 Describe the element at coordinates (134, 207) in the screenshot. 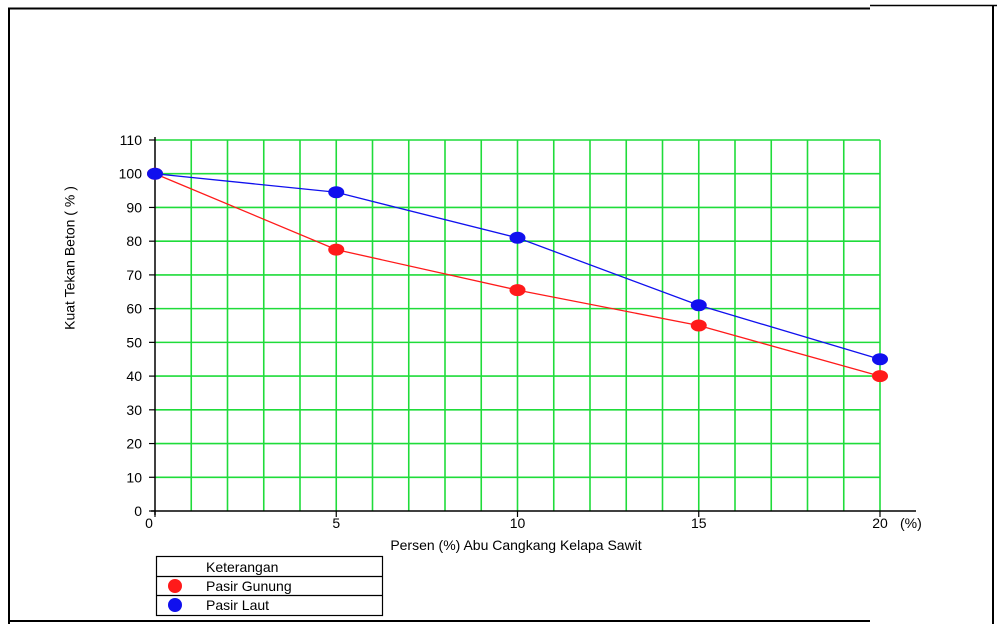

I see `y-tick-label: 90` at that location.